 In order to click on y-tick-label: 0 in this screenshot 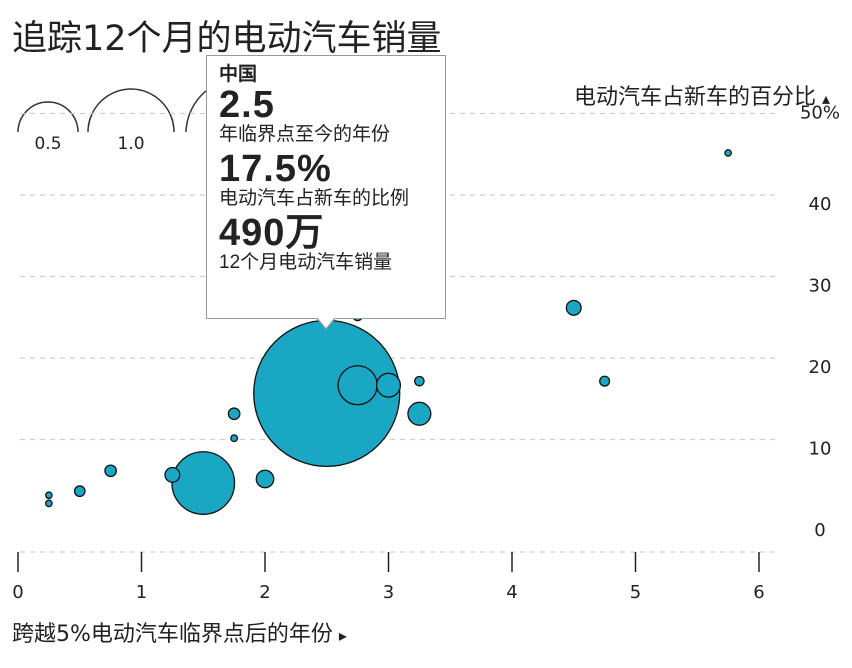, I will do `click(819, 530)`.